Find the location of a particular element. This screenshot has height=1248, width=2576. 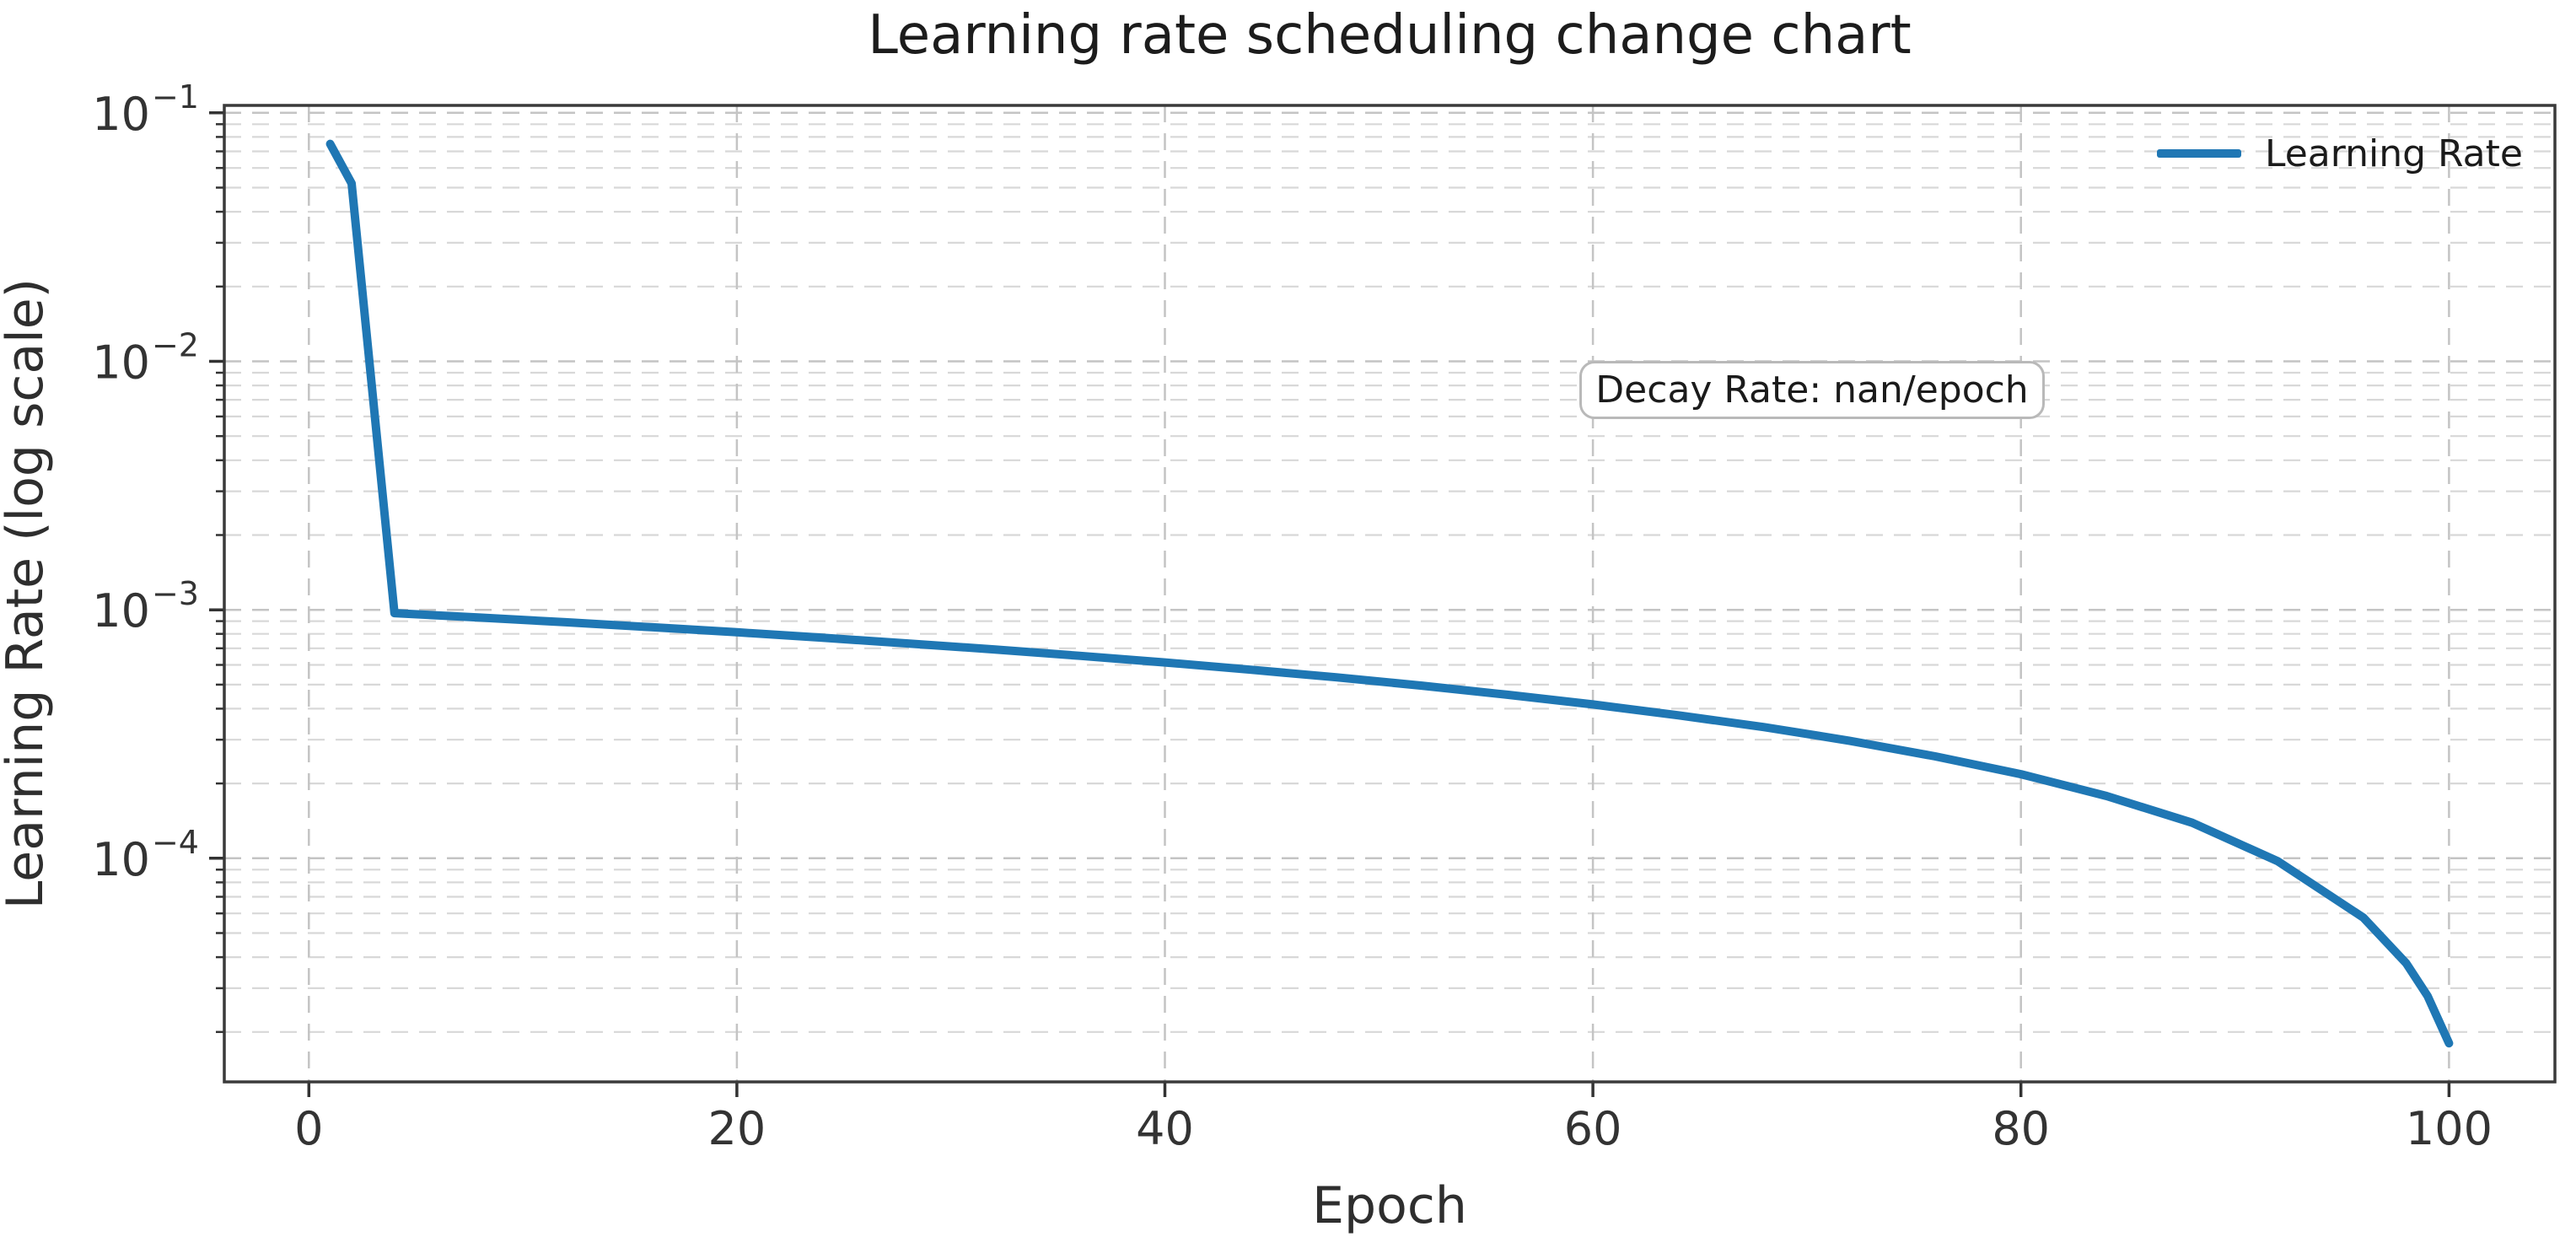

y-tick-label: 10⁻⁴ is located at coordinates (145, 855).